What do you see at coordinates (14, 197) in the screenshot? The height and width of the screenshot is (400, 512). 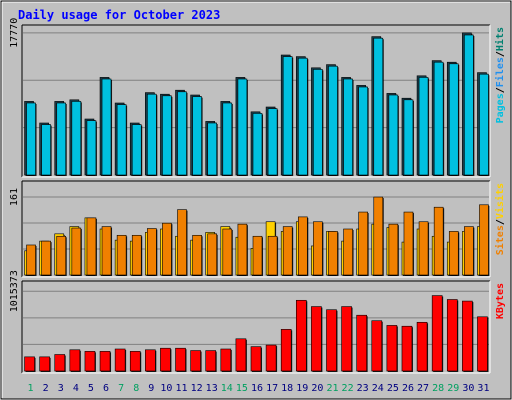 I see `y-tick-label: 161` at bounding box center [14, 197].